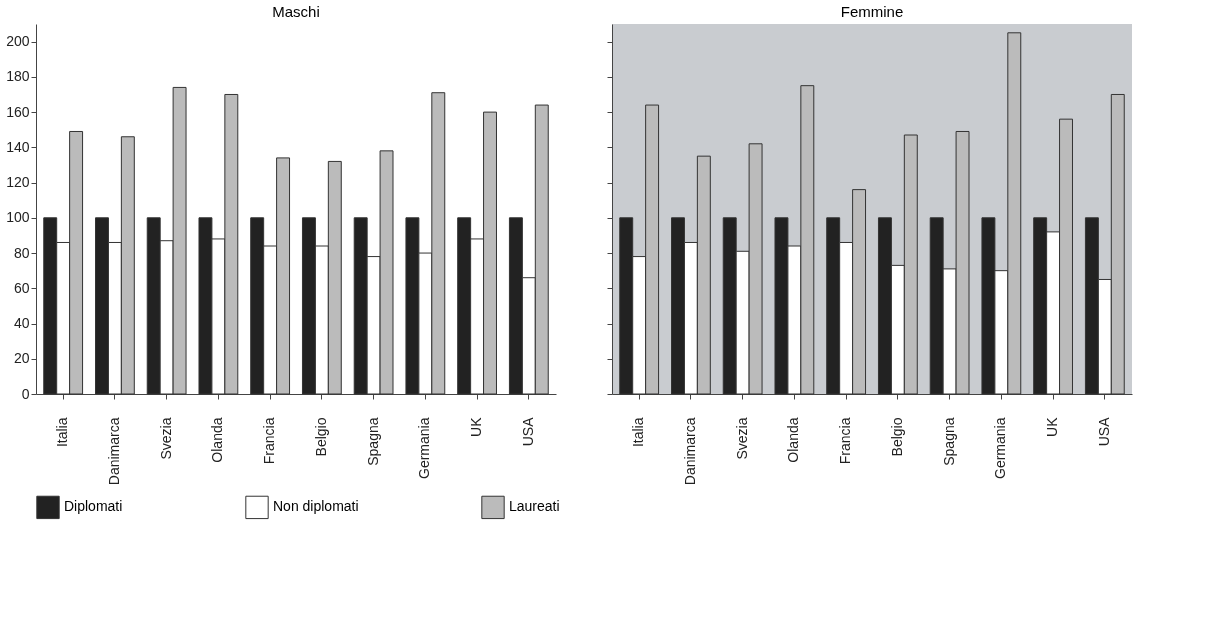 The height and width of the screenshot is (641, 1209). What do you see at coordinates (316, 506) in the screenshot?
I see `legend-label: Non diplomati` at bounding box center [316, 506].